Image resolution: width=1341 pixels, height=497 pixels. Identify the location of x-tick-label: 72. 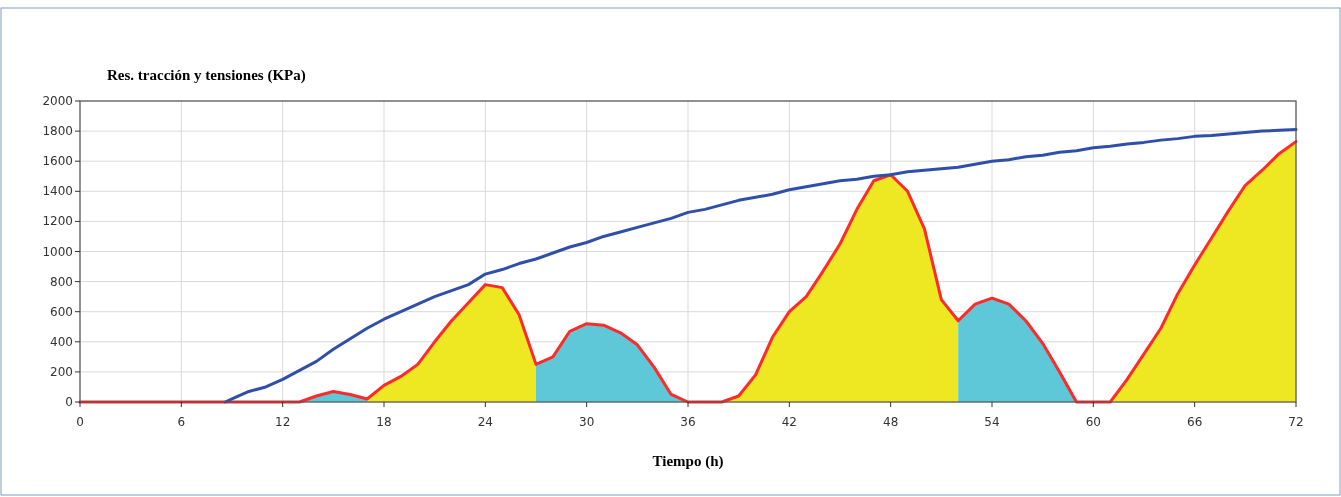
(1296, 422).